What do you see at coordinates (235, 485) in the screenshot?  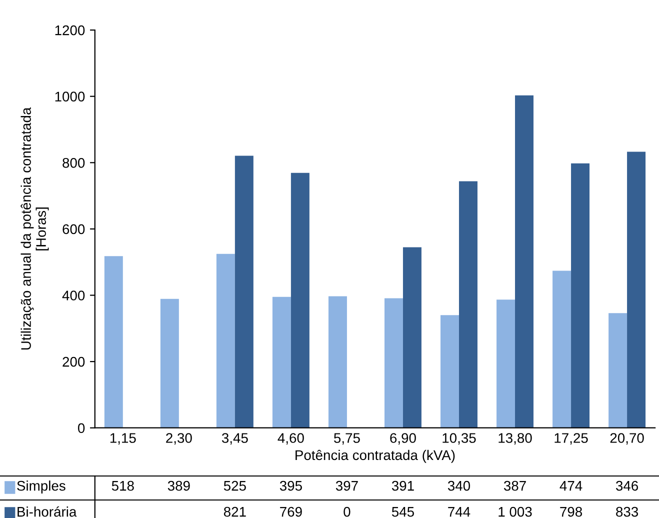 I see `data-label: 525` at bounding box center [235, 485].